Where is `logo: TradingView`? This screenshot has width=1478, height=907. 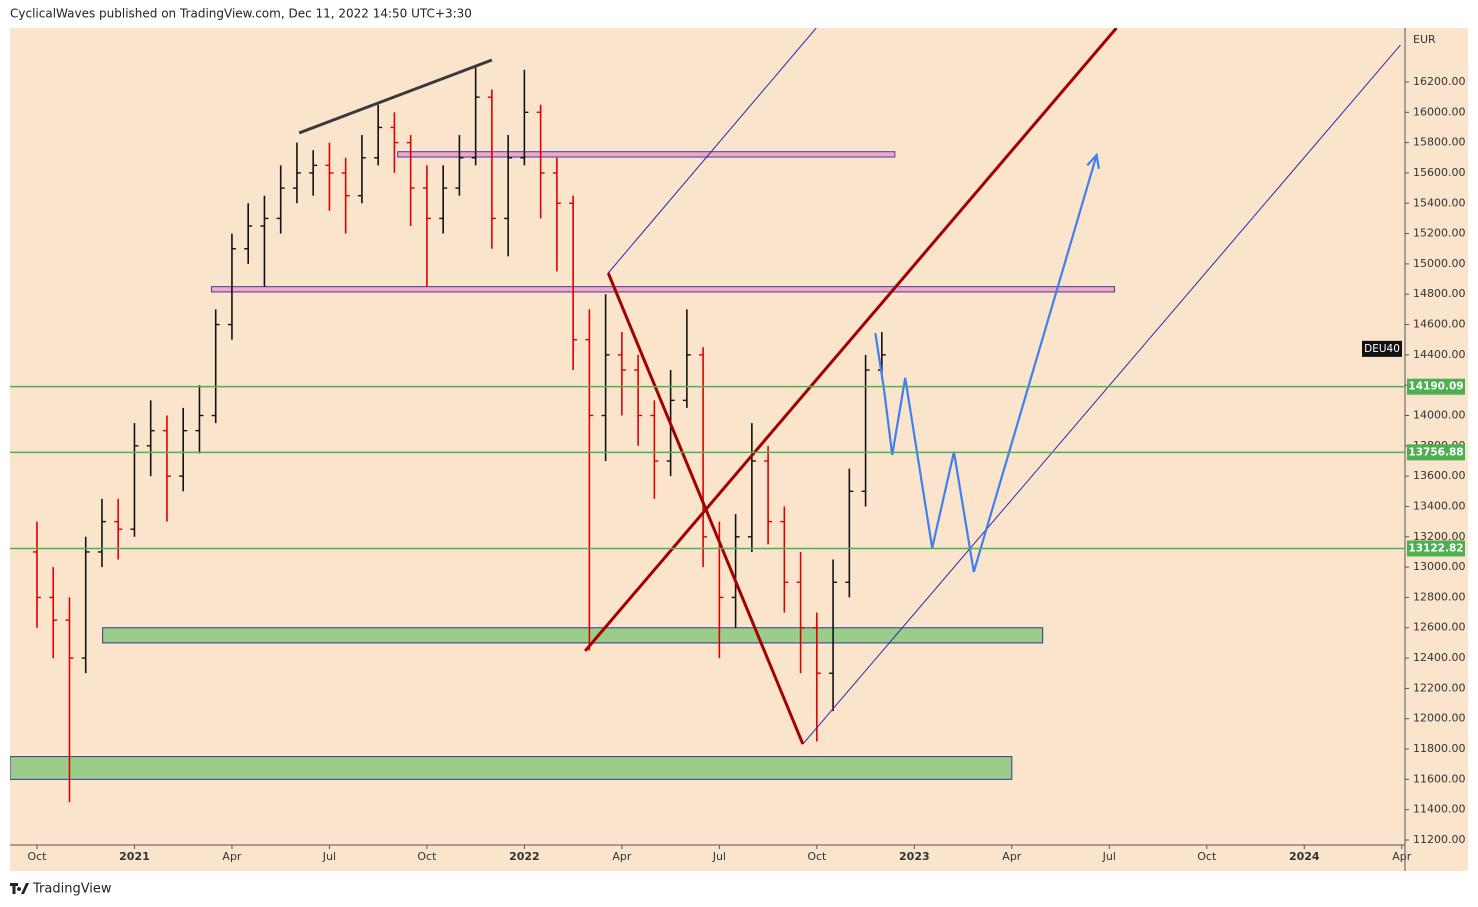 logo: TradingView is located at coordinates (61, 889).